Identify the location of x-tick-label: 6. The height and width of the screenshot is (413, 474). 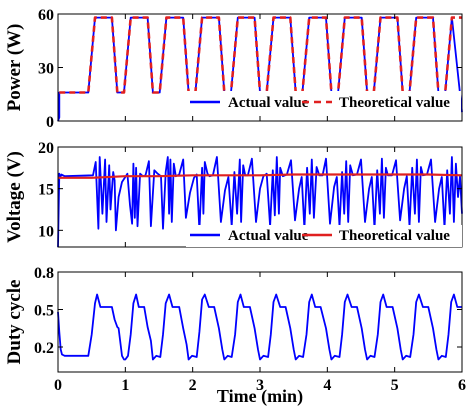
(462, 385).